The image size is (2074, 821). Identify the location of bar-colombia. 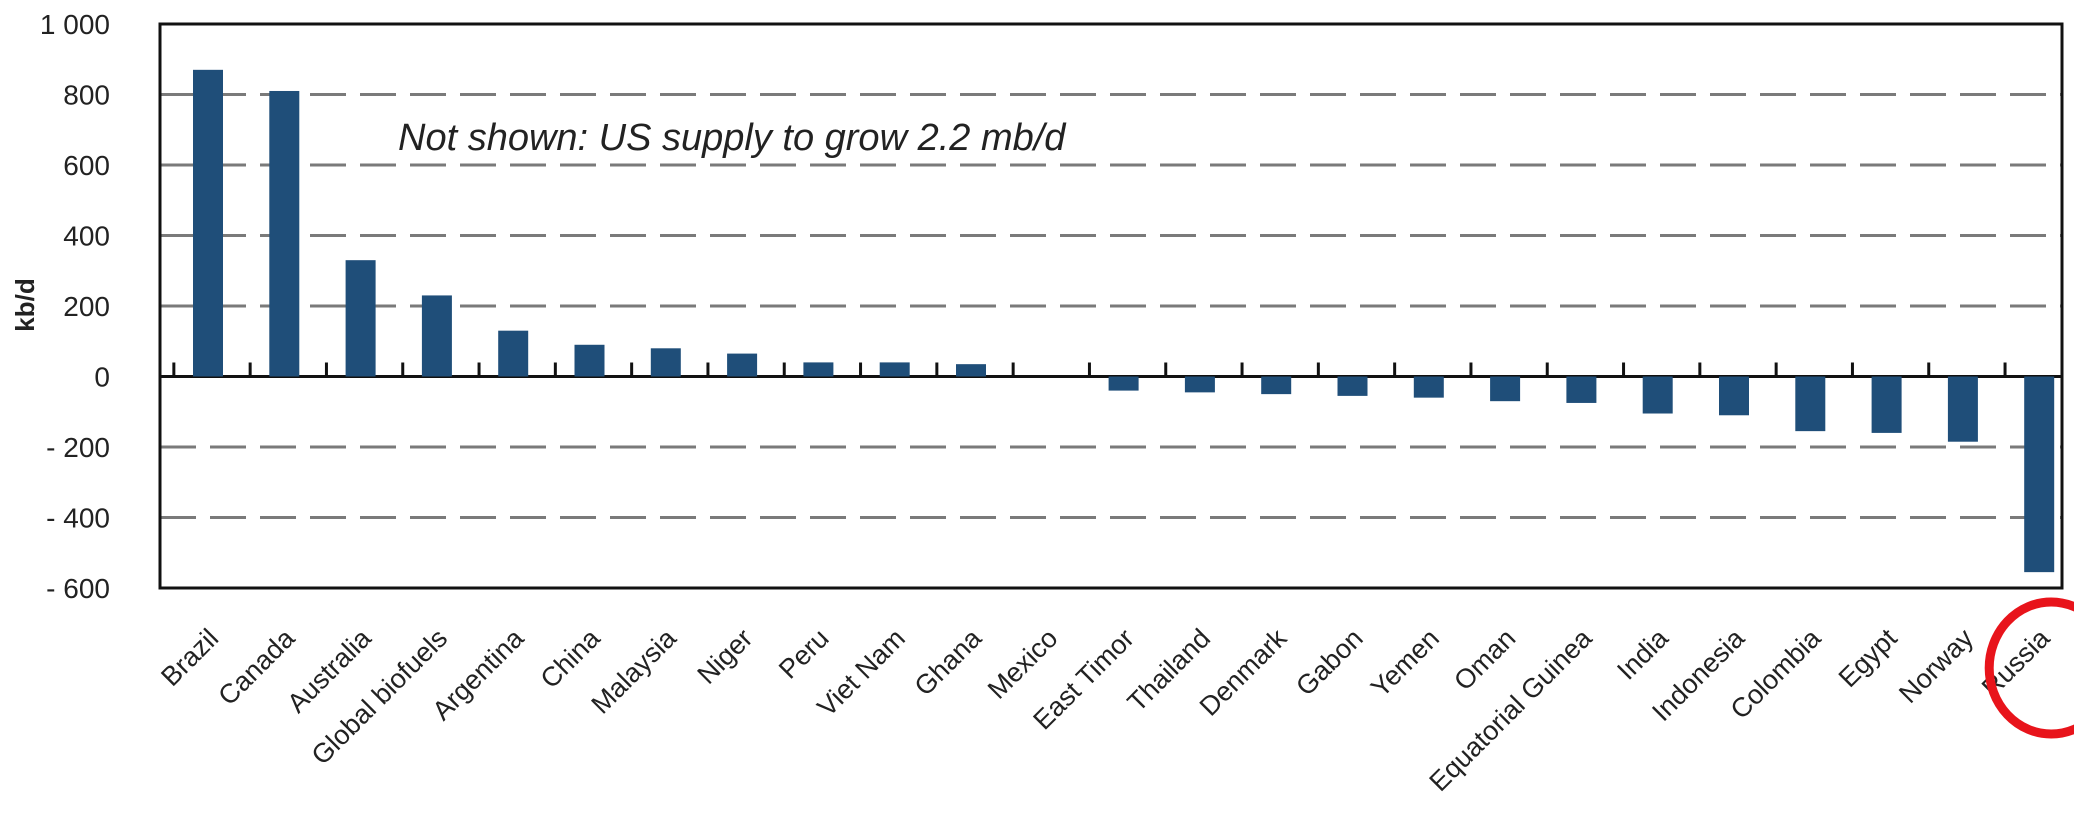
(1810, 404).